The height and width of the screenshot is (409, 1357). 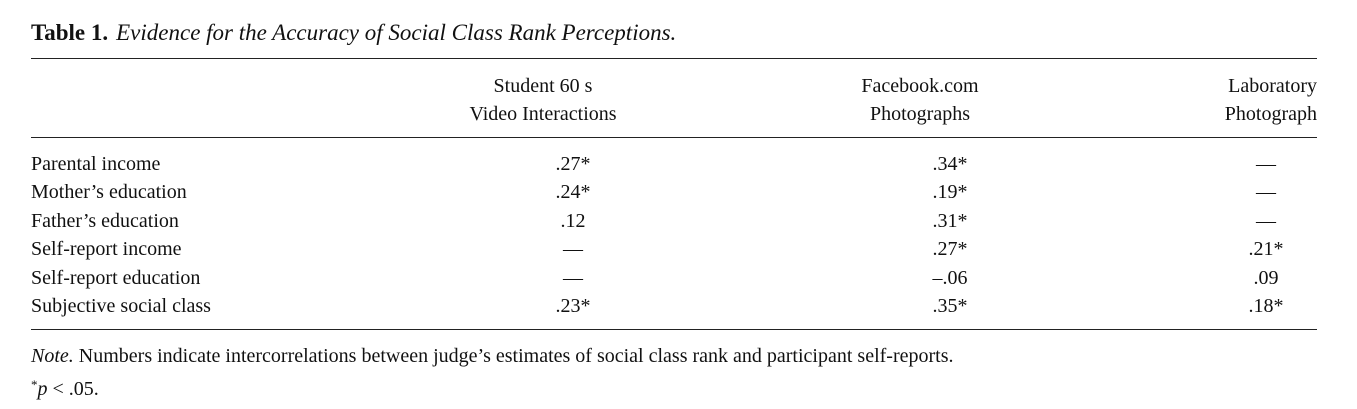 I want to click on table-label: Table 1., so click(x=70, y=32).